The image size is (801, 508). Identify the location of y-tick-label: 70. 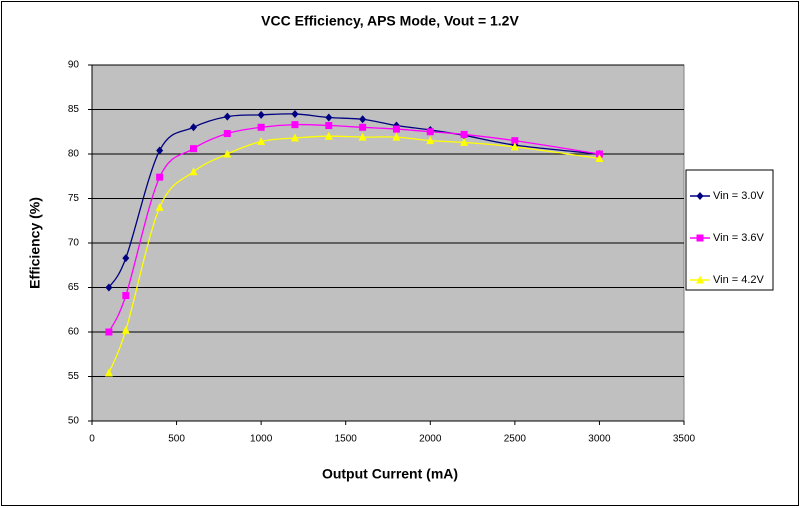
(74, 243).